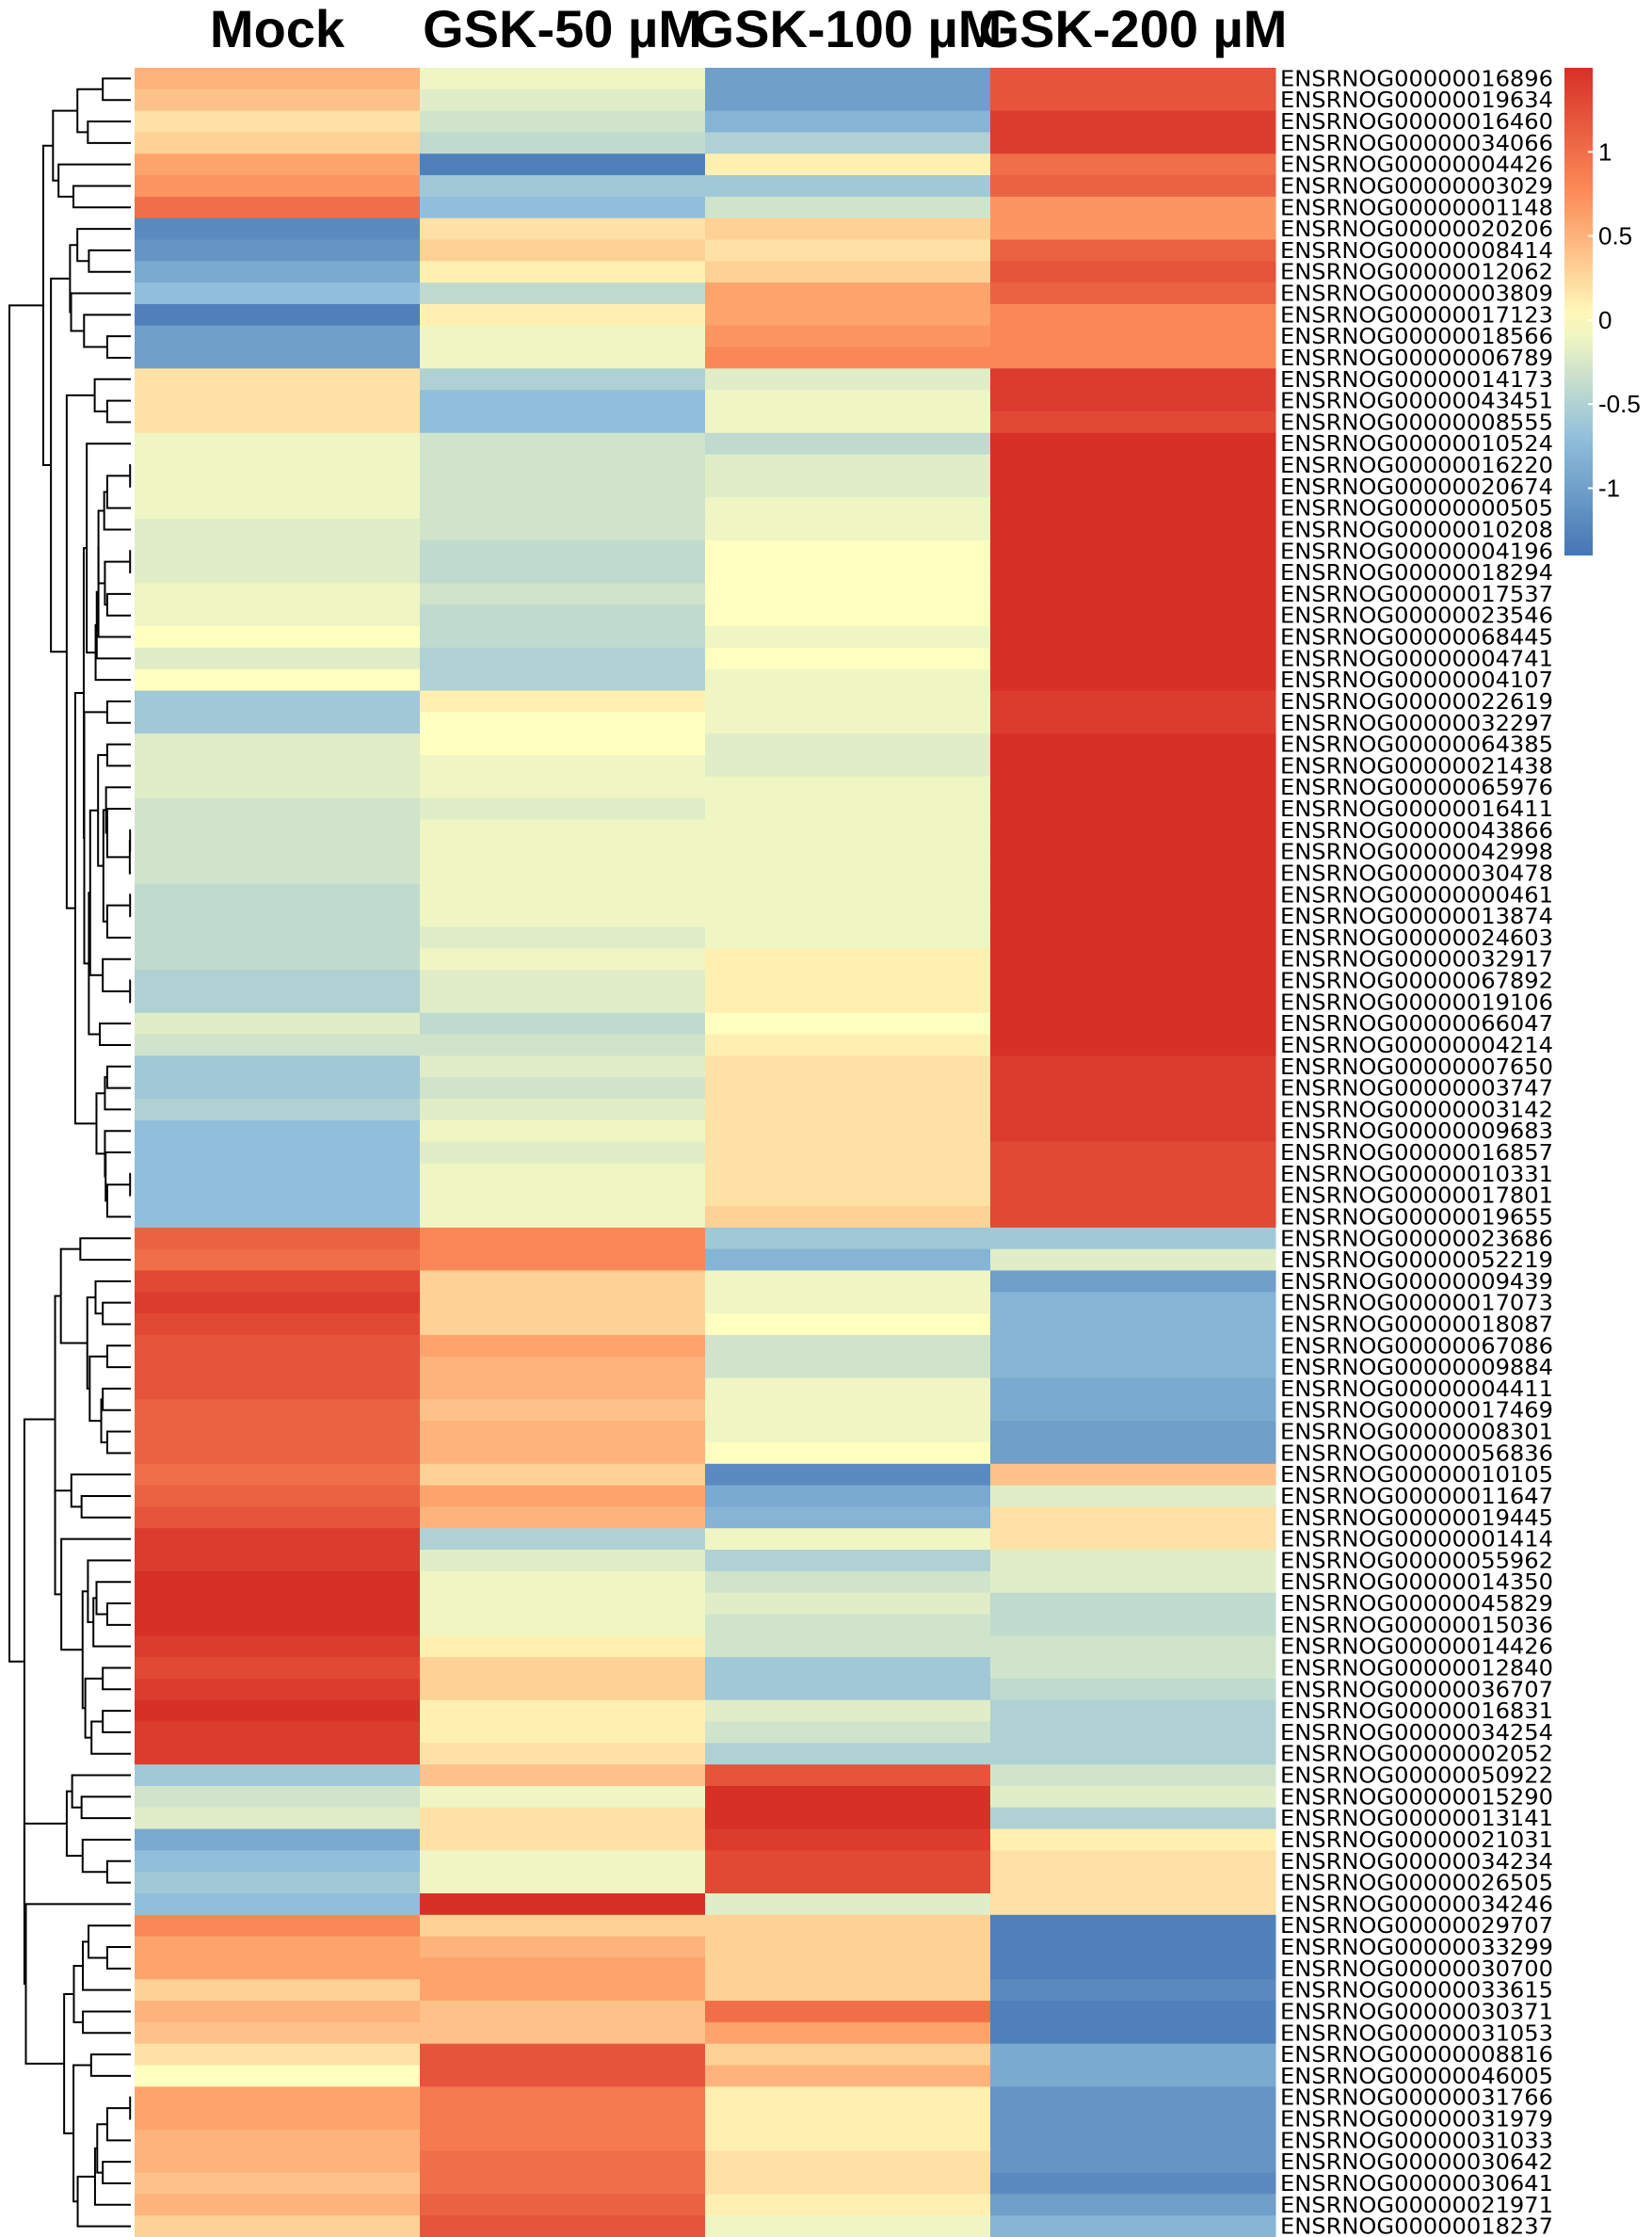  I want to click on row-label: ENSRNOG00000021971, so click(1416, 2206).